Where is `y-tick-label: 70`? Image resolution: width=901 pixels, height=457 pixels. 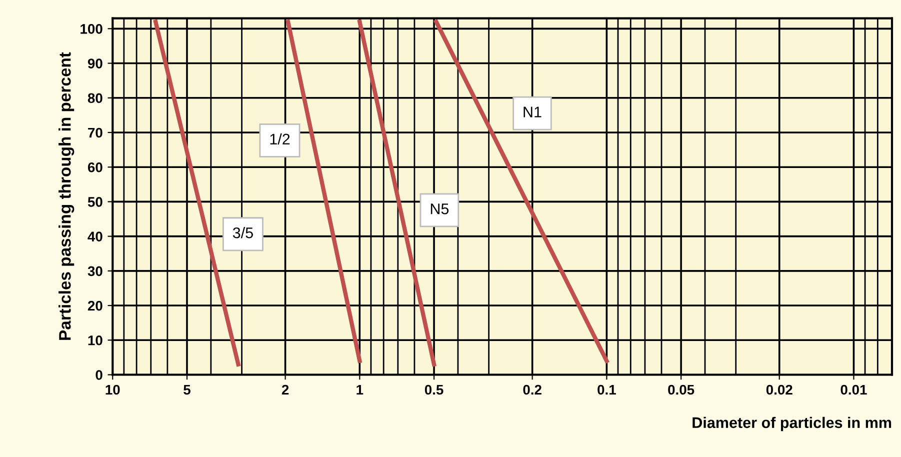 y-tick-label: 70 is located at coordinates (95, 133).